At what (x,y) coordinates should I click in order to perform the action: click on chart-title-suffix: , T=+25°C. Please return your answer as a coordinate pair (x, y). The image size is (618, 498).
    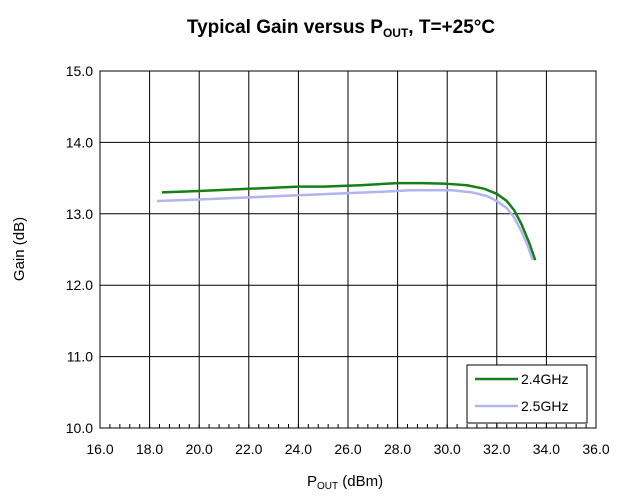
    Looking at the image, I should click on (451, 27).